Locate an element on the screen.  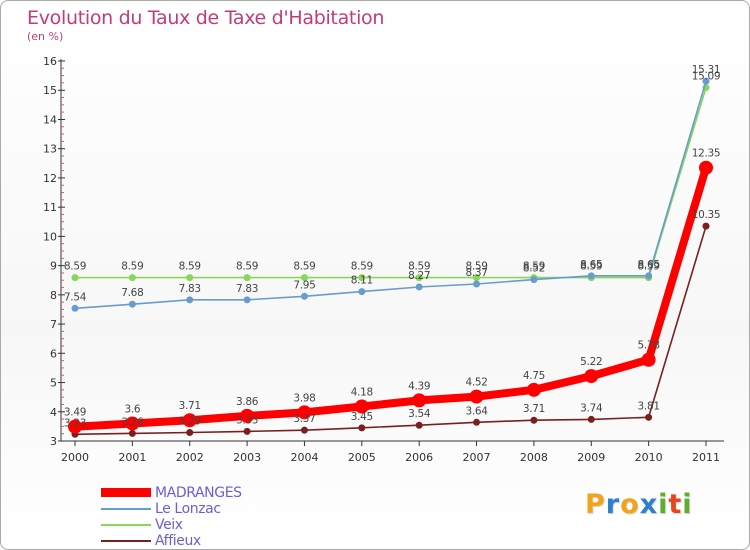
data-label-affieux: 3.74 is located at coordinates (591, 408).